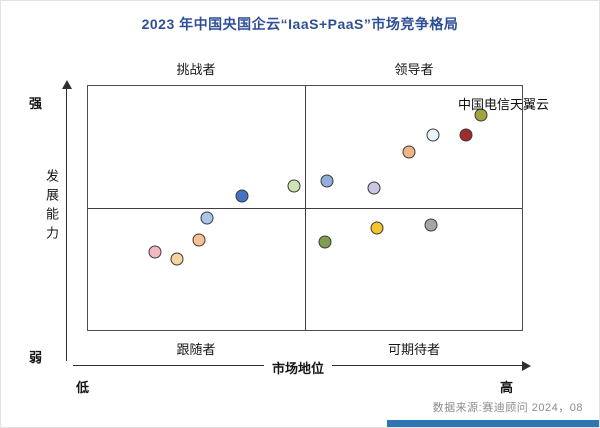 This screenshot has width=600, height=428. I want to click on quadrant-label-challengers: 挑战者, so click(196, 69).